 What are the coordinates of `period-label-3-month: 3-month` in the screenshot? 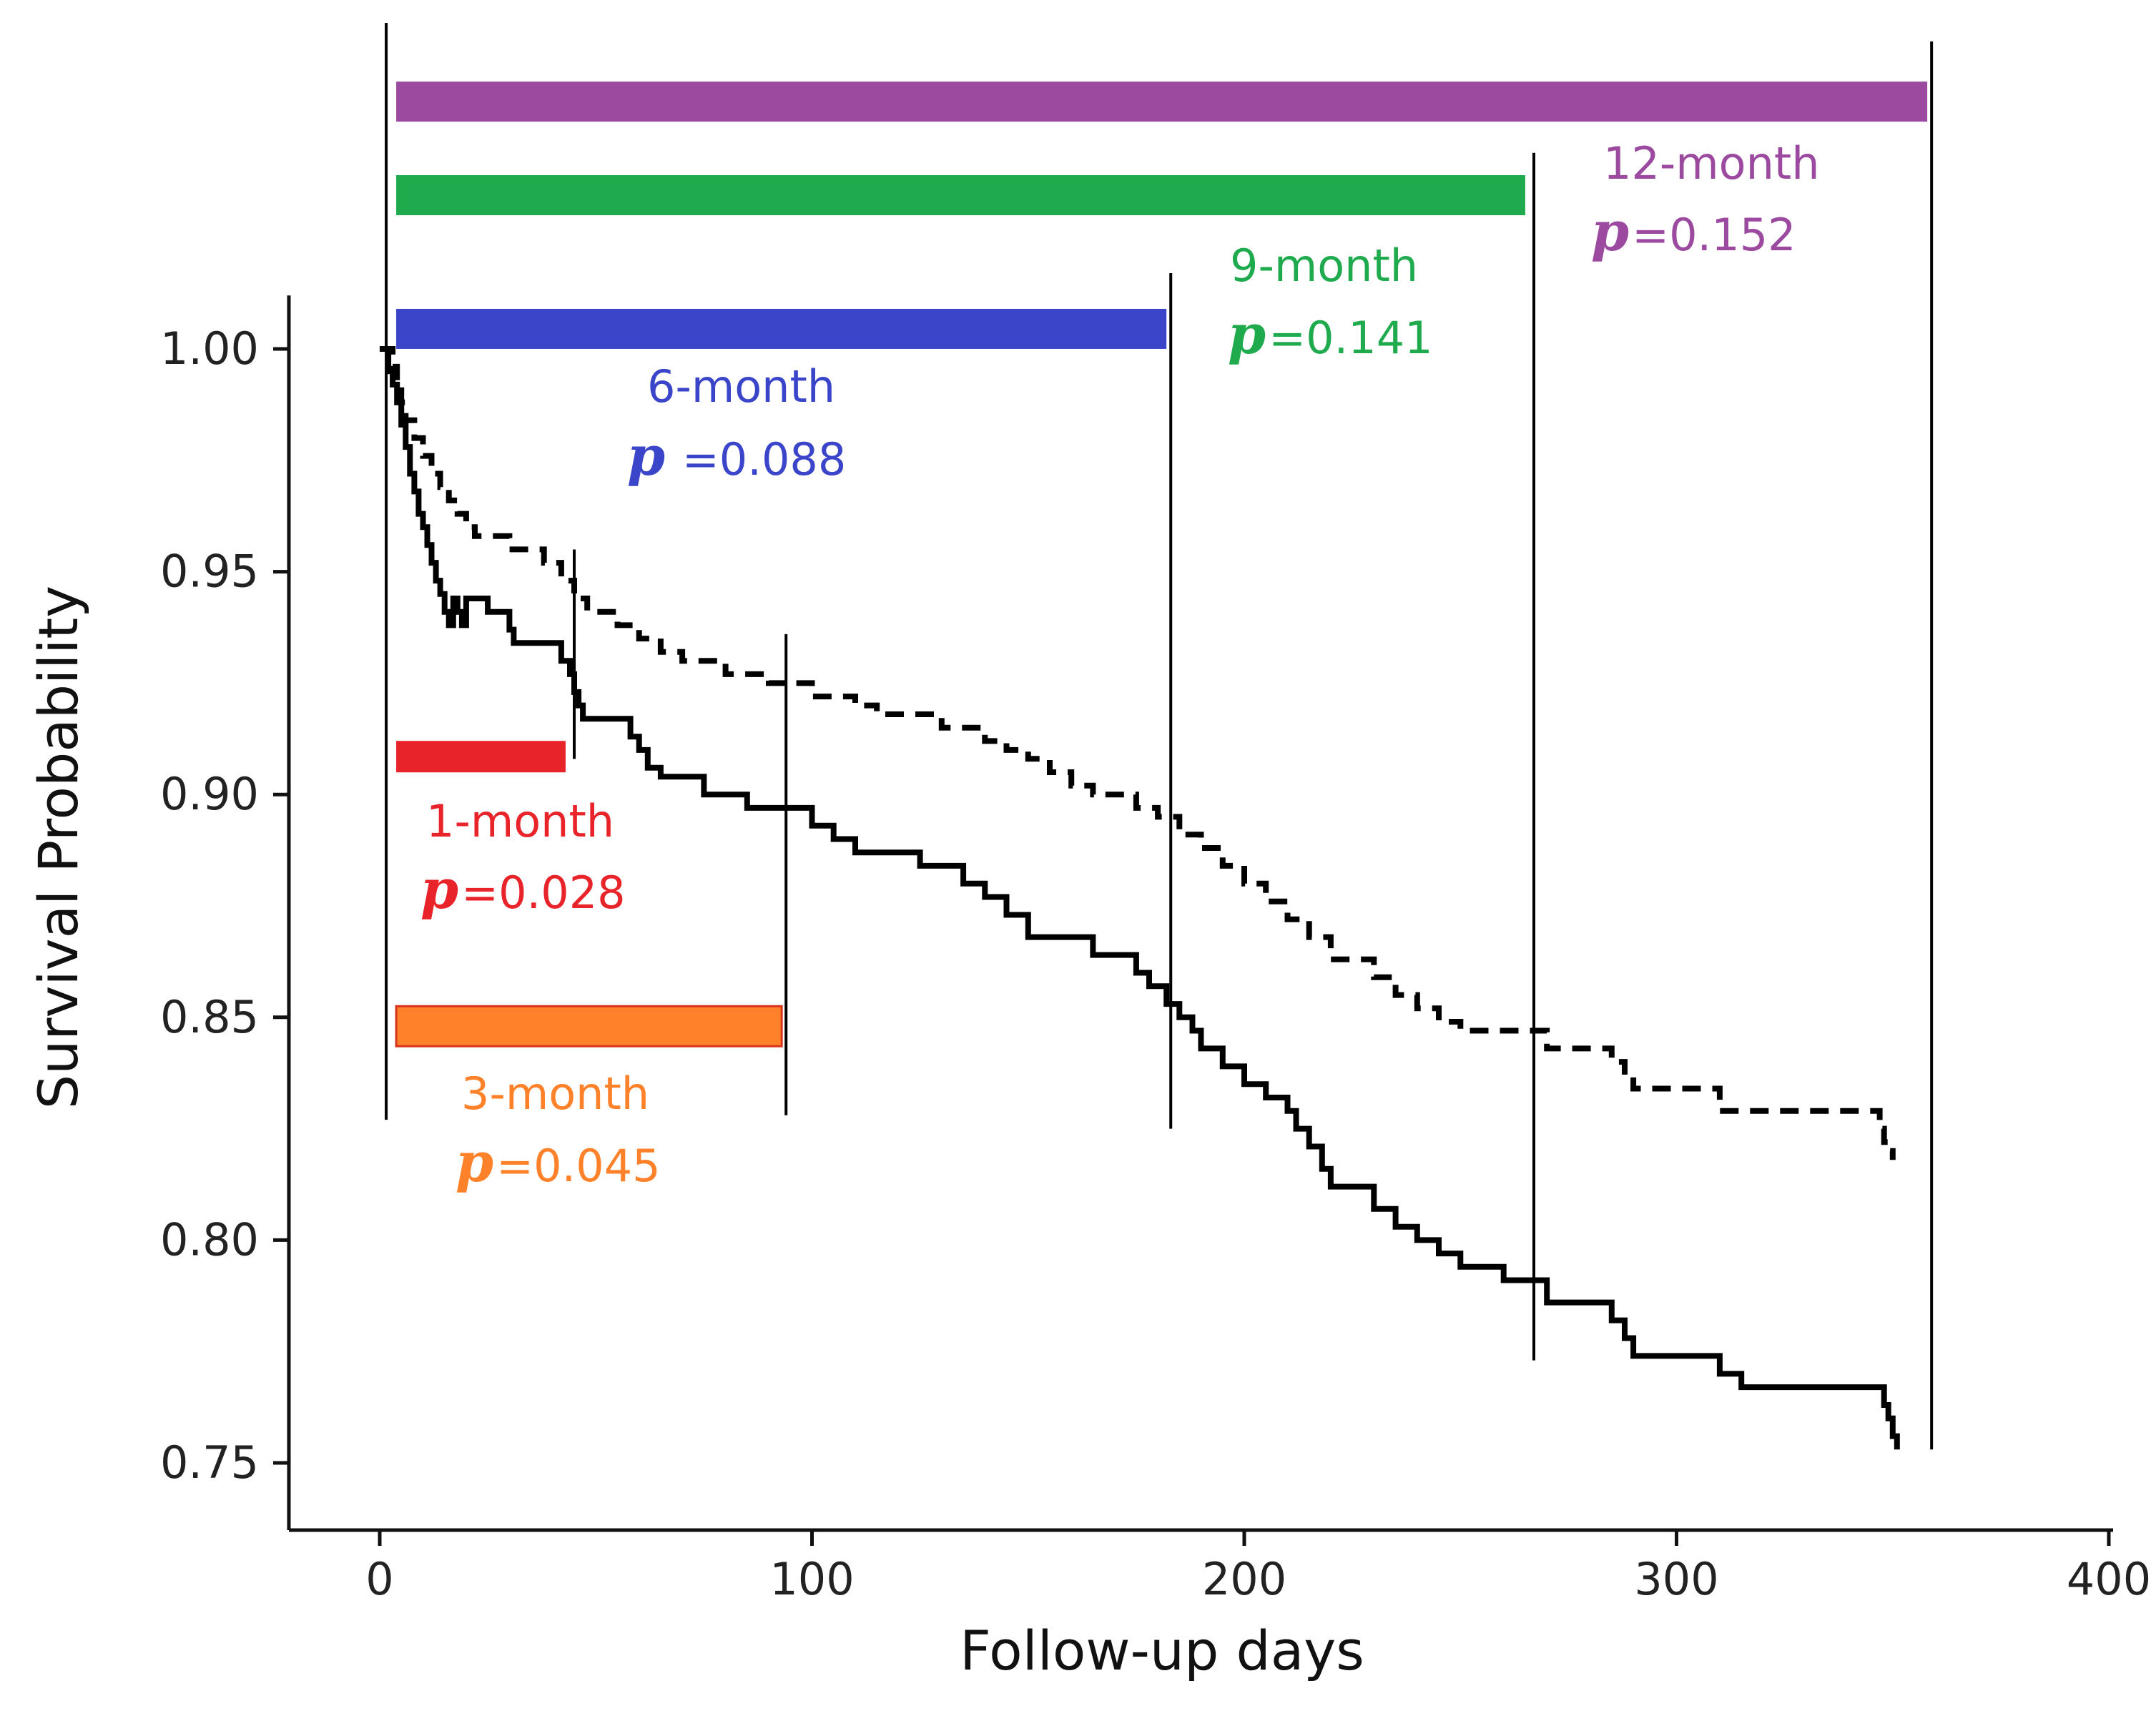 It's located at (555, 1093).